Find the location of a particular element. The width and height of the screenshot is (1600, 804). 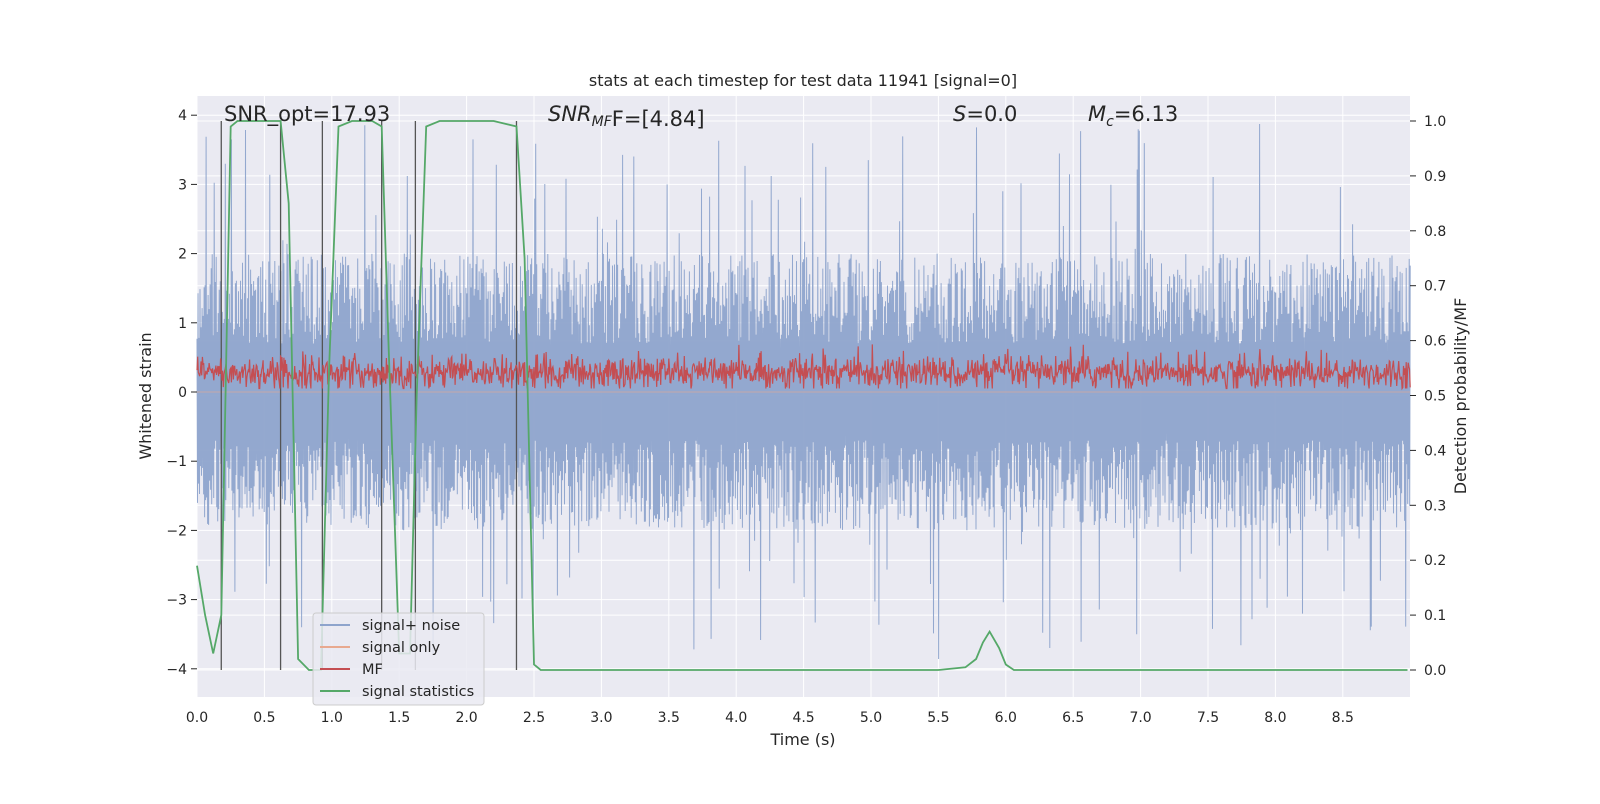

x-tick-label: 8.5 is located at coordinates (1343, 718).